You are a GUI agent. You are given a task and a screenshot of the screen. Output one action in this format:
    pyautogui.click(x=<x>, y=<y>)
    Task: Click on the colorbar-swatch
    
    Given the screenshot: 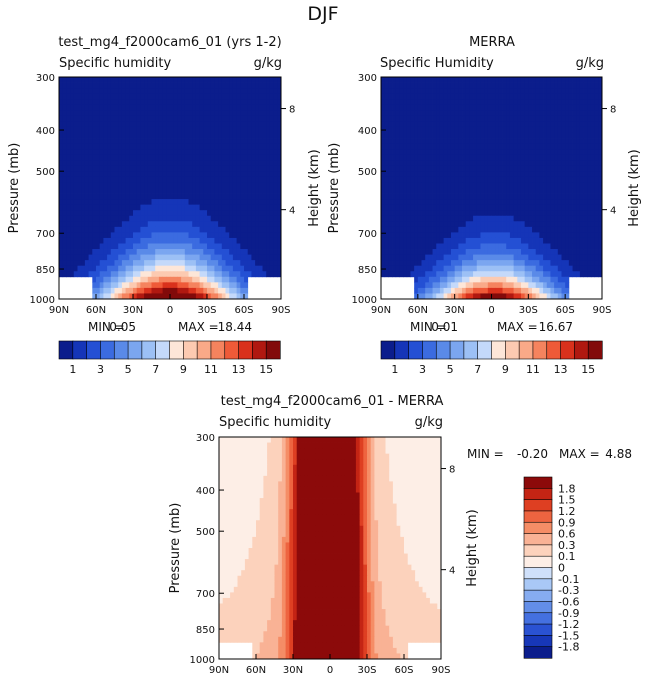 What is the action you would take?
    pyautogui.click(x=540, y=350)
    